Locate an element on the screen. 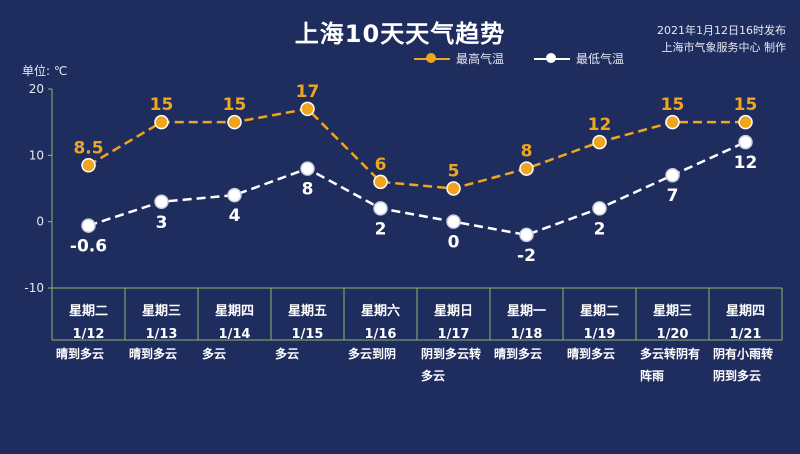 The height and width of the screenshot is (454, 800). legend-low-swatch is located at coordinates (552, 59).